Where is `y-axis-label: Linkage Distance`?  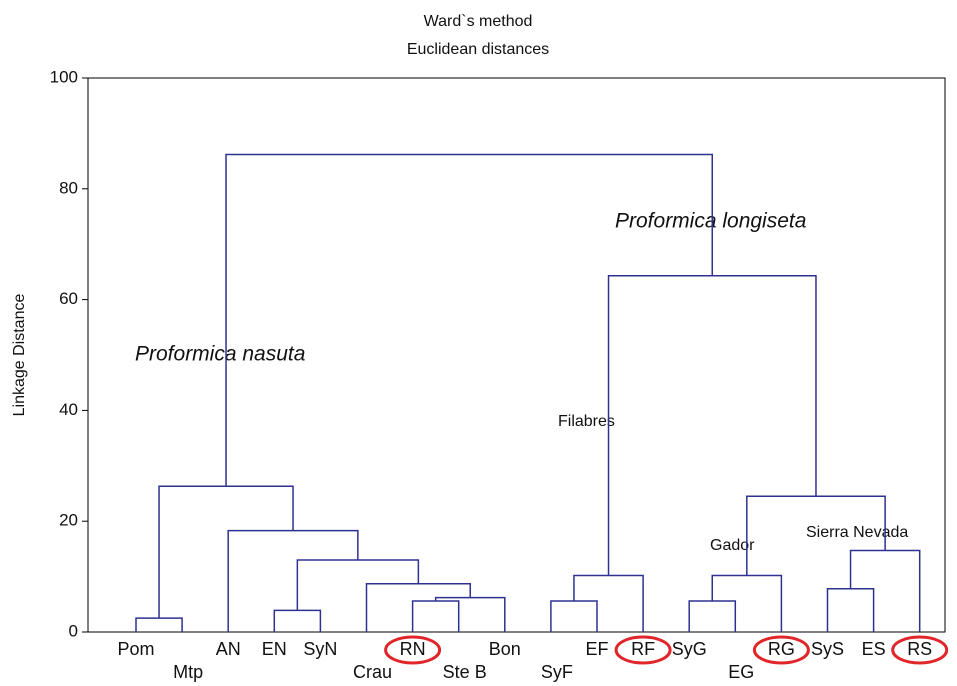
y-axis-label: Linkage Distance is located at coordinates (19, 355).